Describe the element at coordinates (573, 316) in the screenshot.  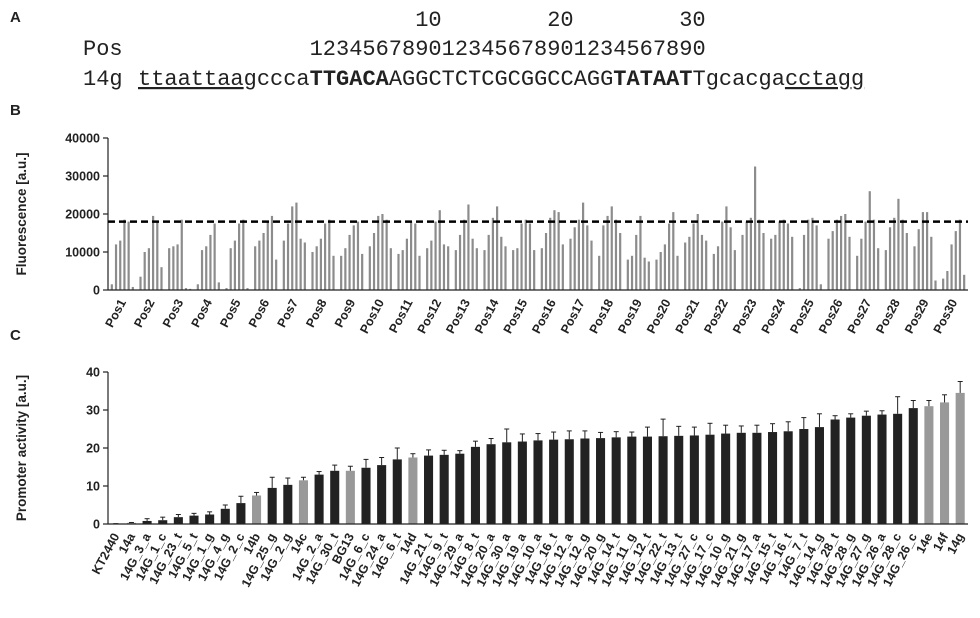
I see `x-tick-label: Pos17` at that location.